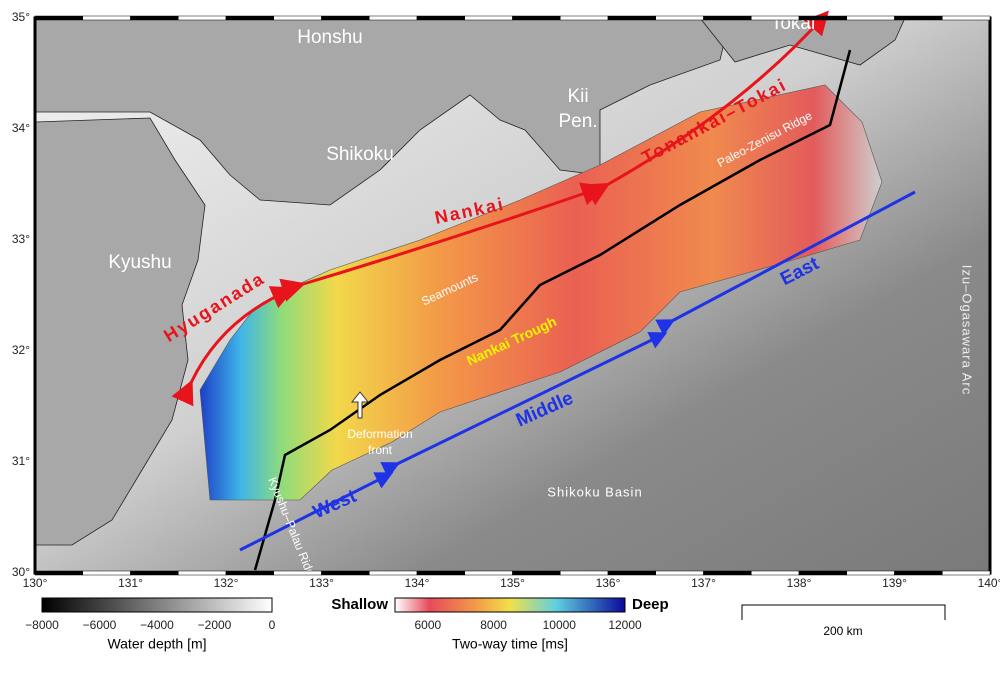 The height and width of the screenshot is (674, 1000). I want to click on depth-tick-label: −4000, so click(157, 625).